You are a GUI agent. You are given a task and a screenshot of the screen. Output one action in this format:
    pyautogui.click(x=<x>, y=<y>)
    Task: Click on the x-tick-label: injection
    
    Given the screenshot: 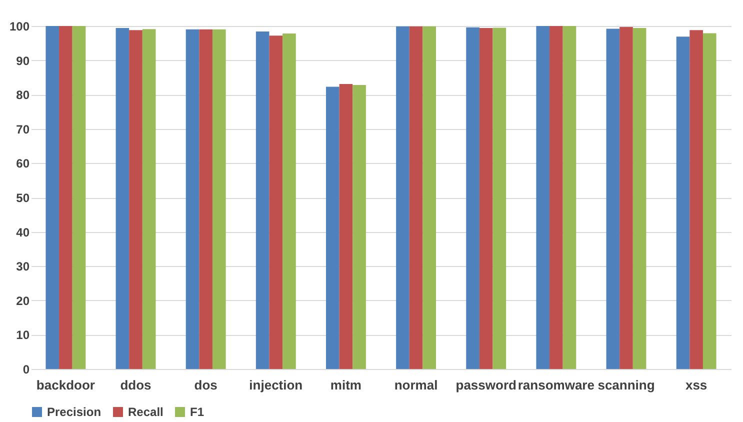 What is the action you would take?
    pyautogui.click(x=276, y=385)
    